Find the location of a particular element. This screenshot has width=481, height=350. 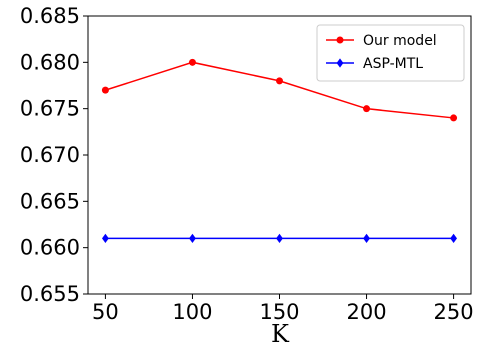

x-tick-label: 250 is located at coordinates (454, 312).